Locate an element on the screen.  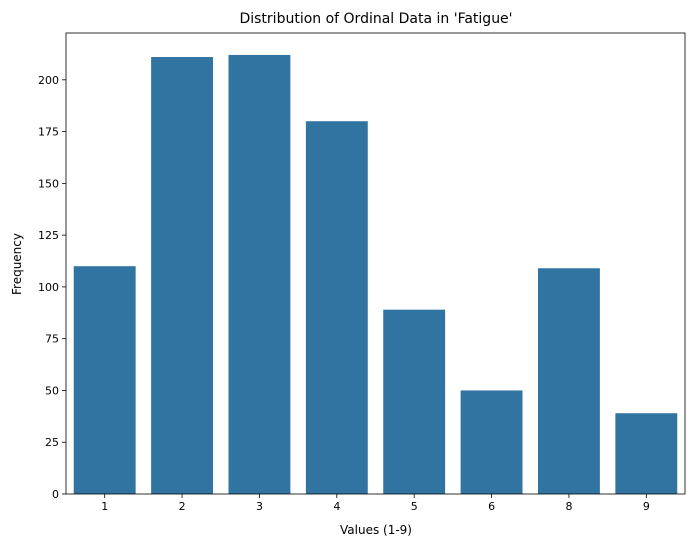
y-tick-label: 150 is located at coordinates (48, 183).